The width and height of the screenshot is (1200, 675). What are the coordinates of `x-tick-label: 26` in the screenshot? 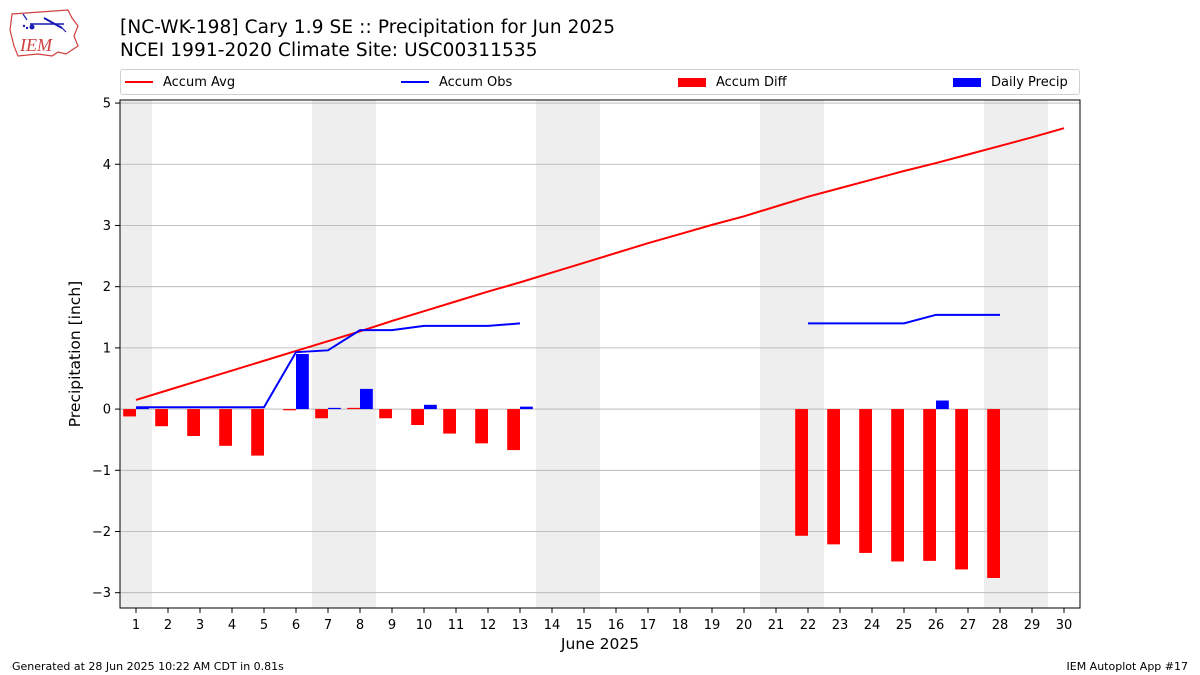 It's located at (936, 625).